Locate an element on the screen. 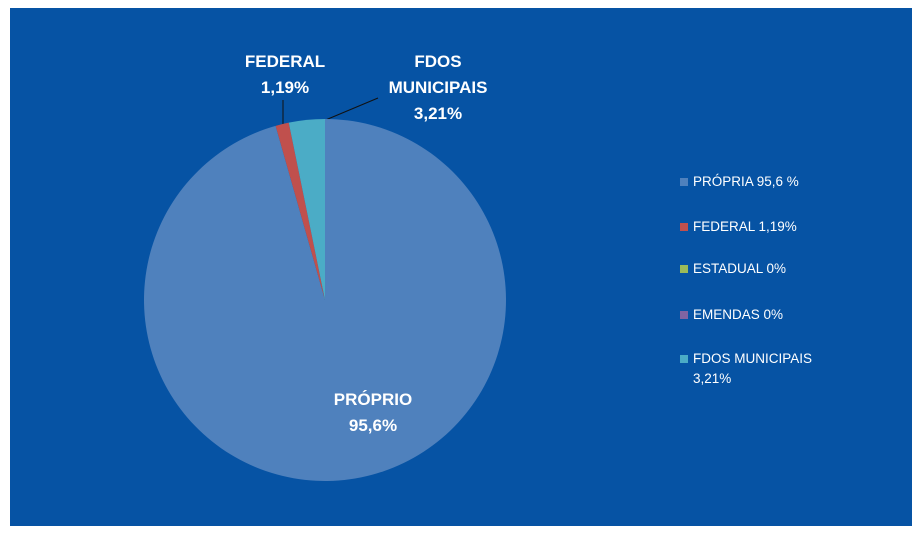 This screenshot has width=920, height=534. legend-item: FDOS MUNICIPAIS 3,21% is located at coordinates (755, 369).